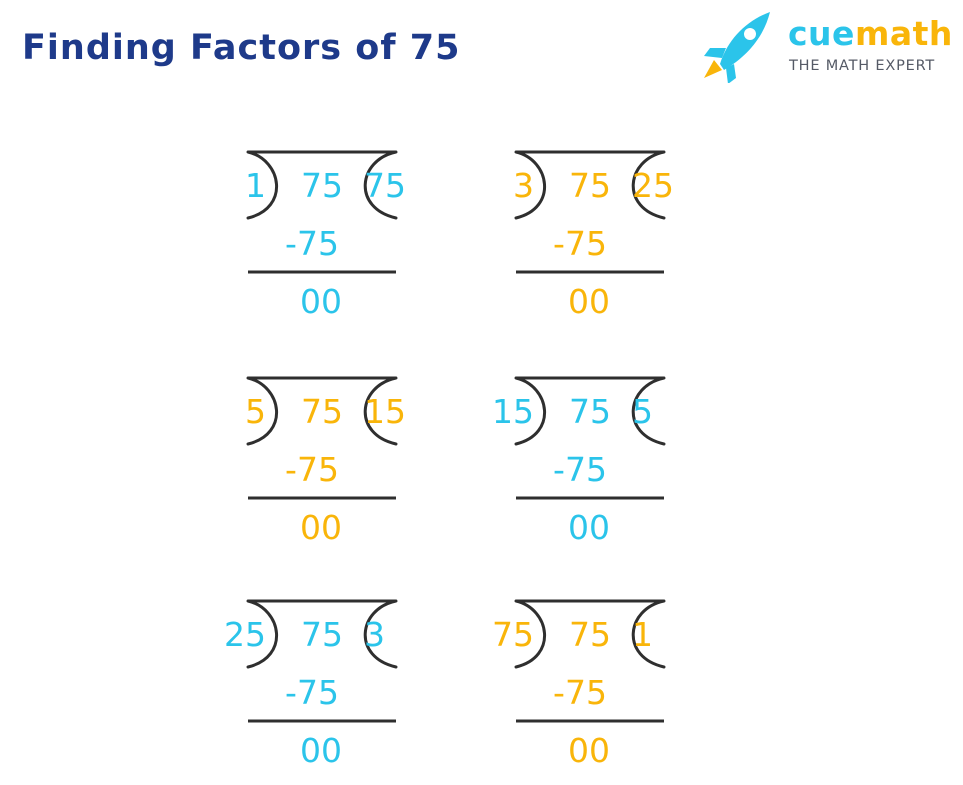 Image resolution: width=963 pixels, height=785 pixels. Describe the element at coordinates (862, 66) in the screenshot. I see `brand-tagline: THE MATH EXPERT` at that location.